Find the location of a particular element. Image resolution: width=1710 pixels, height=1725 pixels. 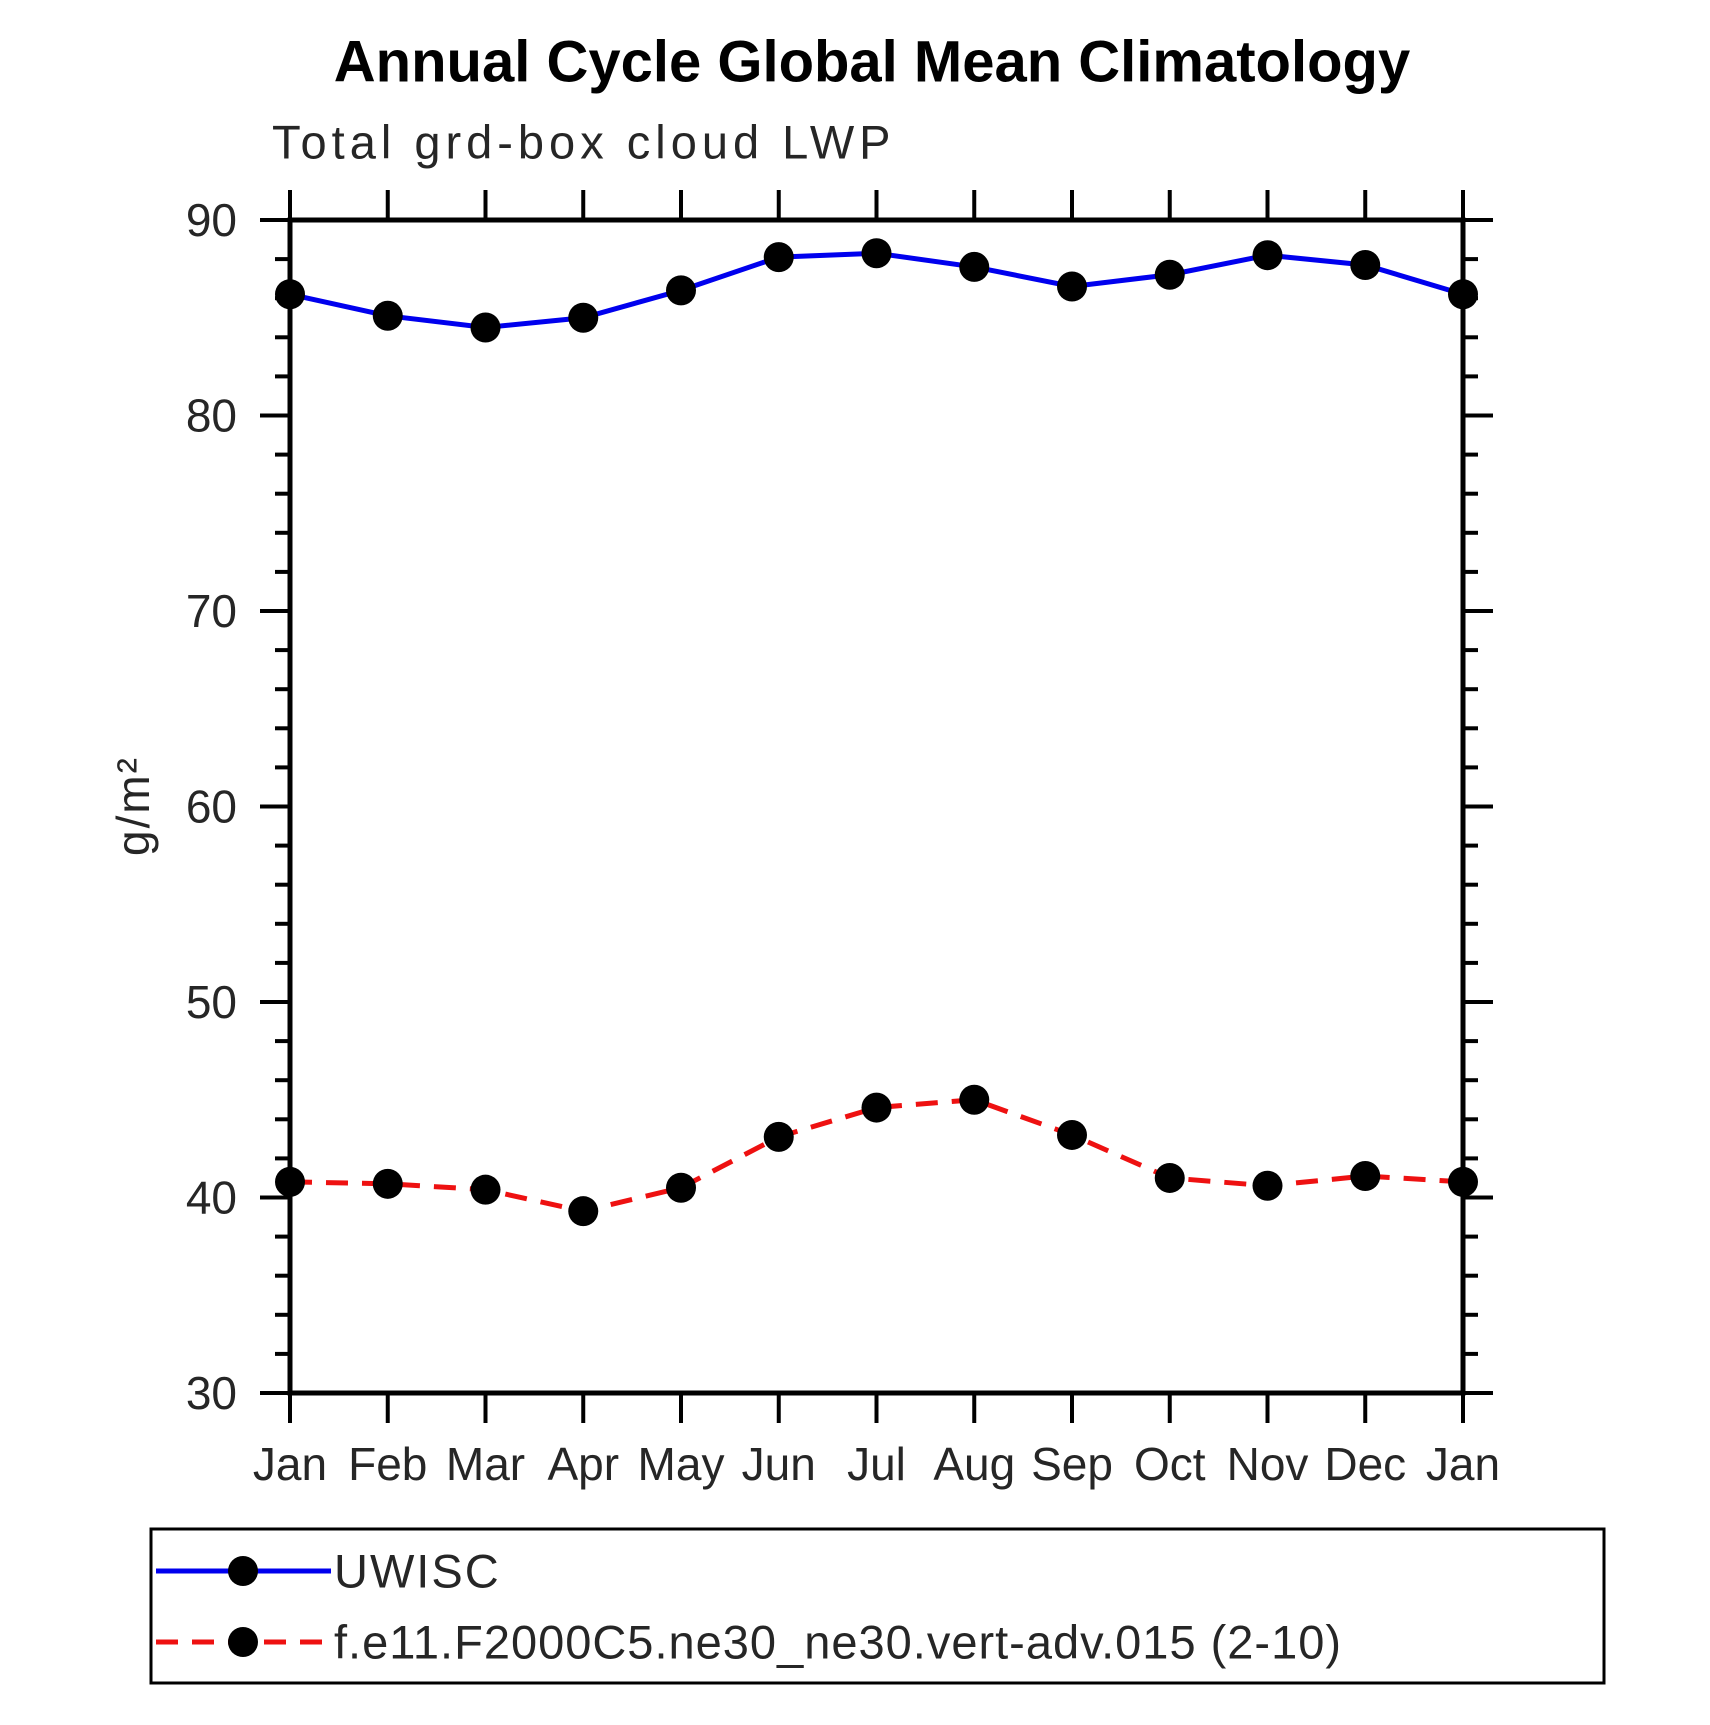

x-tick-label: Nov is located at coordinates (1268, 1464).